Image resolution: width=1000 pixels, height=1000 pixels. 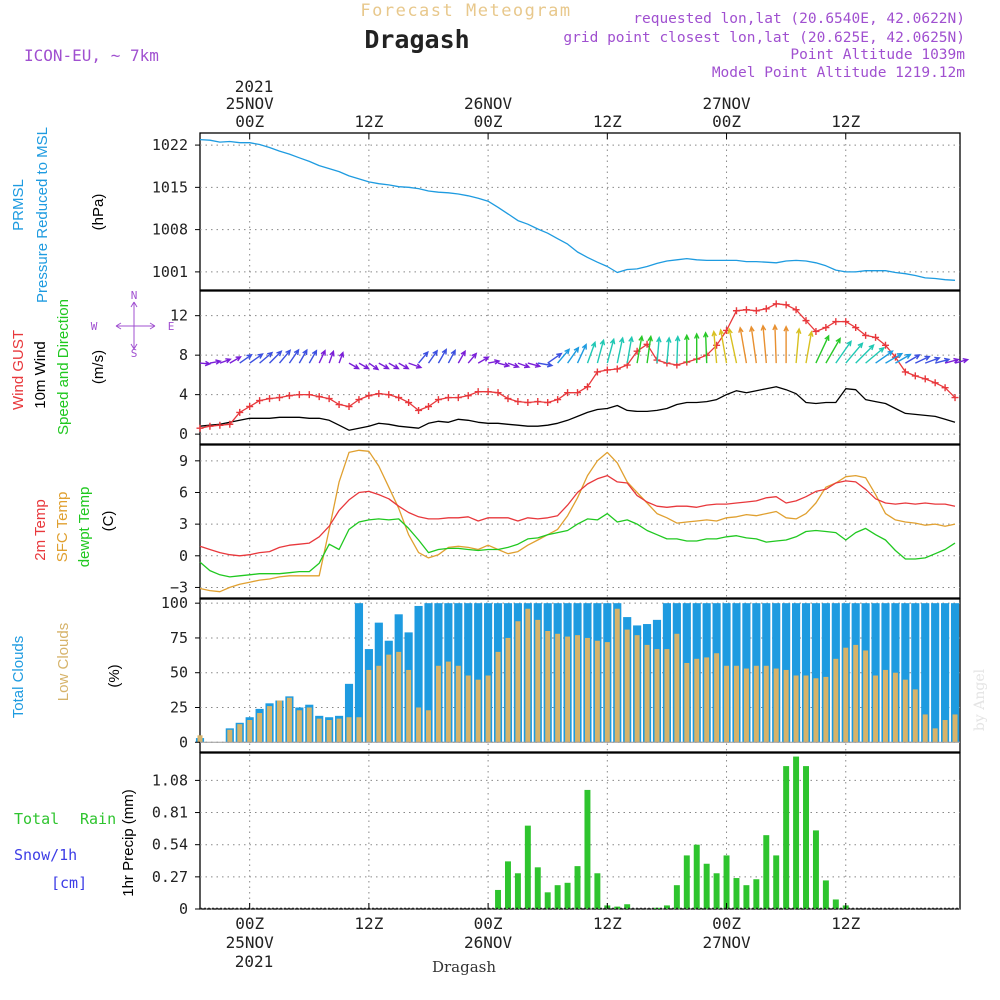 What do you see at coordinates (464, 967) in the screenshot?
I see `footer-name: Dragash` at bounding box center [464, 967].